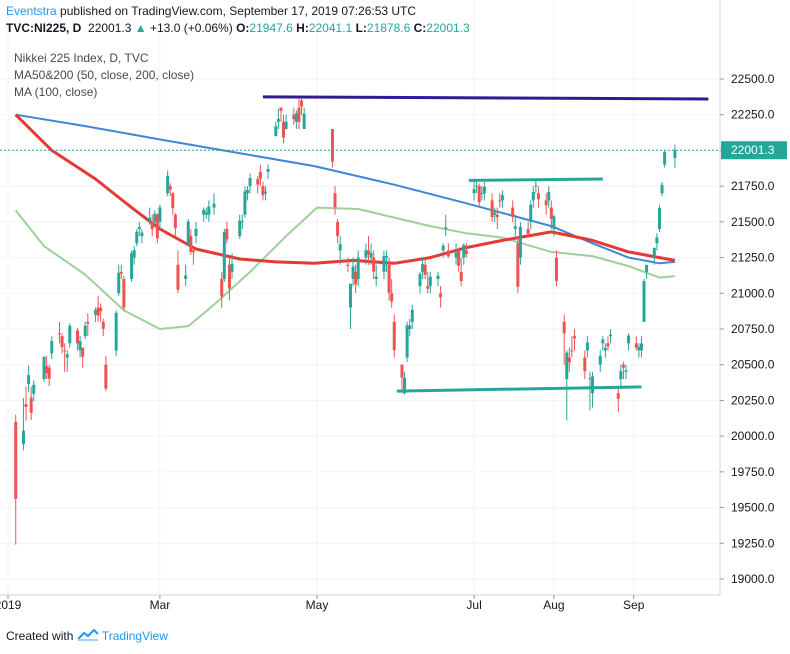 The width and height of the screenshot is (790, 654). What do you see at coordinates (81, 58) in the screenshot?
I see `series-title: Nikkei 225 Index, D, TVC` at bounding box center [81, 58].